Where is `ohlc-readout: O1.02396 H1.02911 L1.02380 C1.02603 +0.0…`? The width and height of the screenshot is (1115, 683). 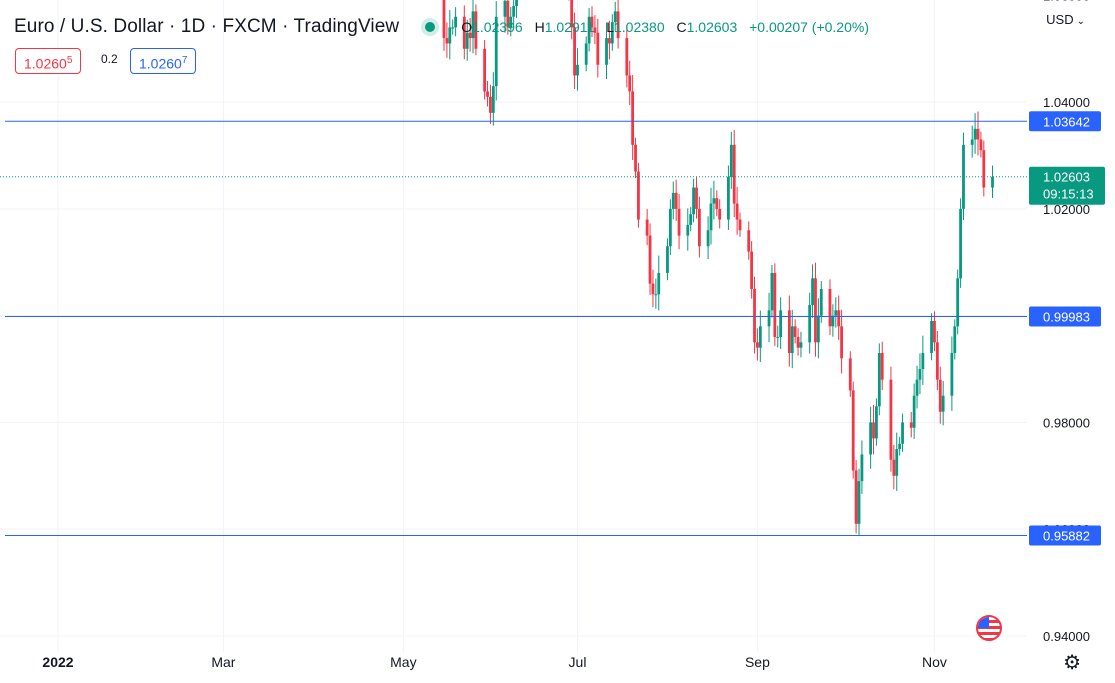
ohlc-readout: O1.02396 H1.02911 L1.02380 C1.02603 +0.0… is located at coordinates (665, 27).